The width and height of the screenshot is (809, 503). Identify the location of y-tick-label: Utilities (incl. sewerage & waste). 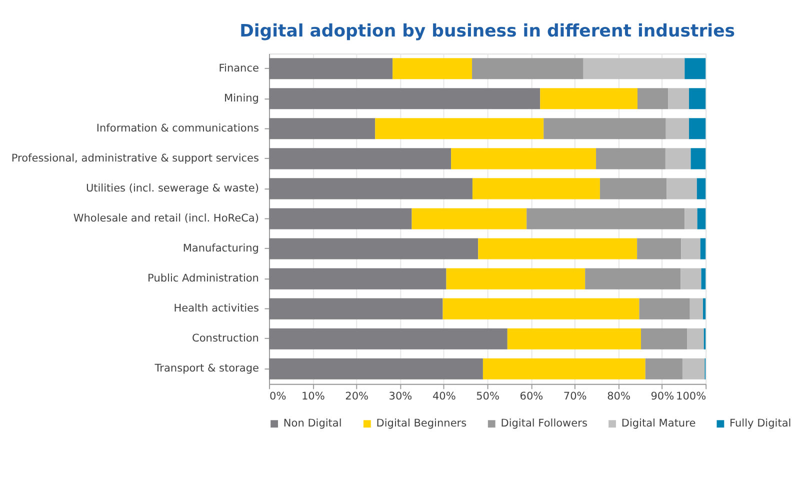
(172, 188).